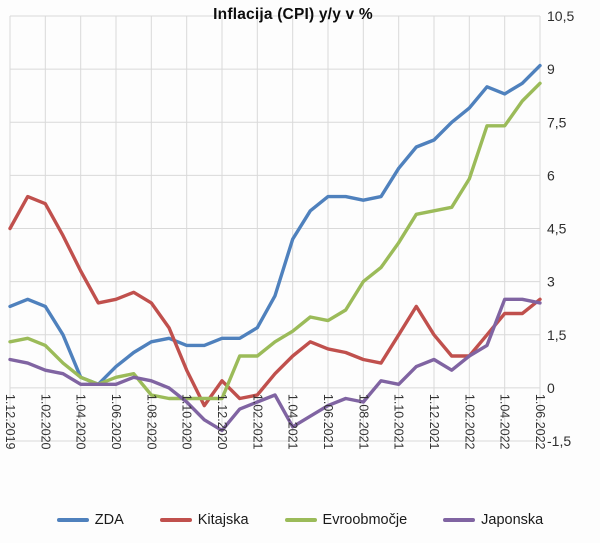 The height and width of the screenshot is (543, 600). Describe the element at coordinates (557, 122) in the screenshot. I see `y-tick-label: 7,5` at that location.